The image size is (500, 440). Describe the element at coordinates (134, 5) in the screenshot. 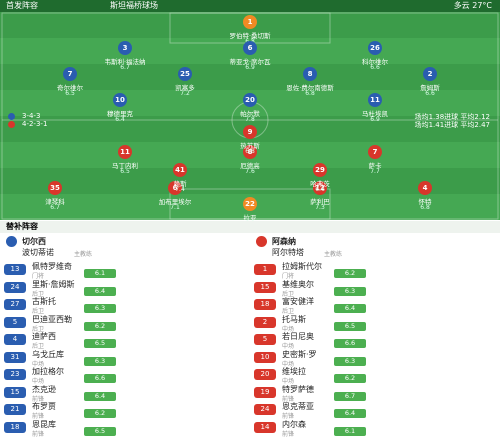

I see `venue: 斯坦福桥球场` at that location.